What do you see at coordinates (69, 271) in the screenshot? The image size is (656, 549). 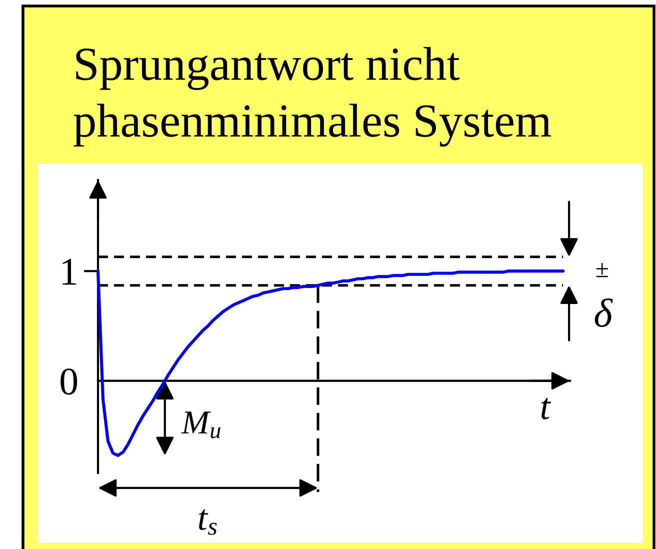 I see `y-tick-label: 1` at bounding box center [69, 271].